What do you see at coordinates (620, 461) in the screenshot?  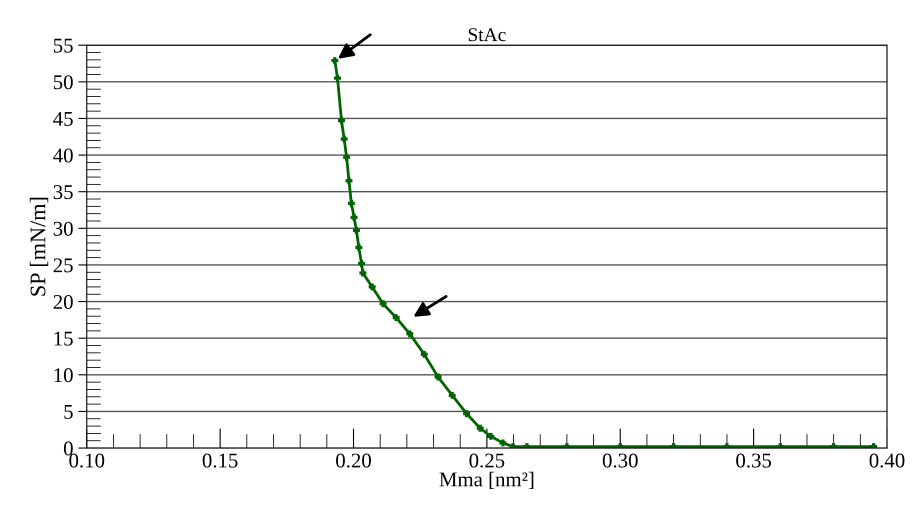 I see `x-tick-label: 0.30` at bounding box center [620, 461].